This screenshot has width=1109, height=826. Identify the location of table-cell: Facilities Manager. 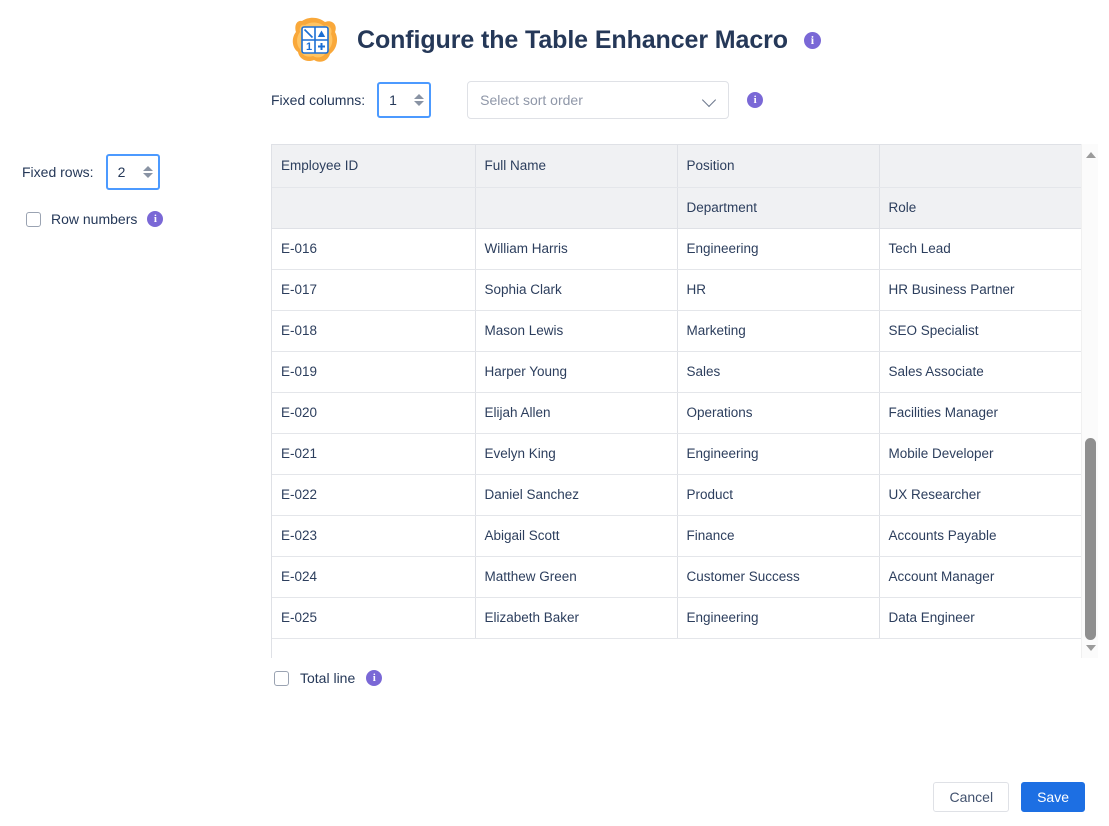
(980, 413).